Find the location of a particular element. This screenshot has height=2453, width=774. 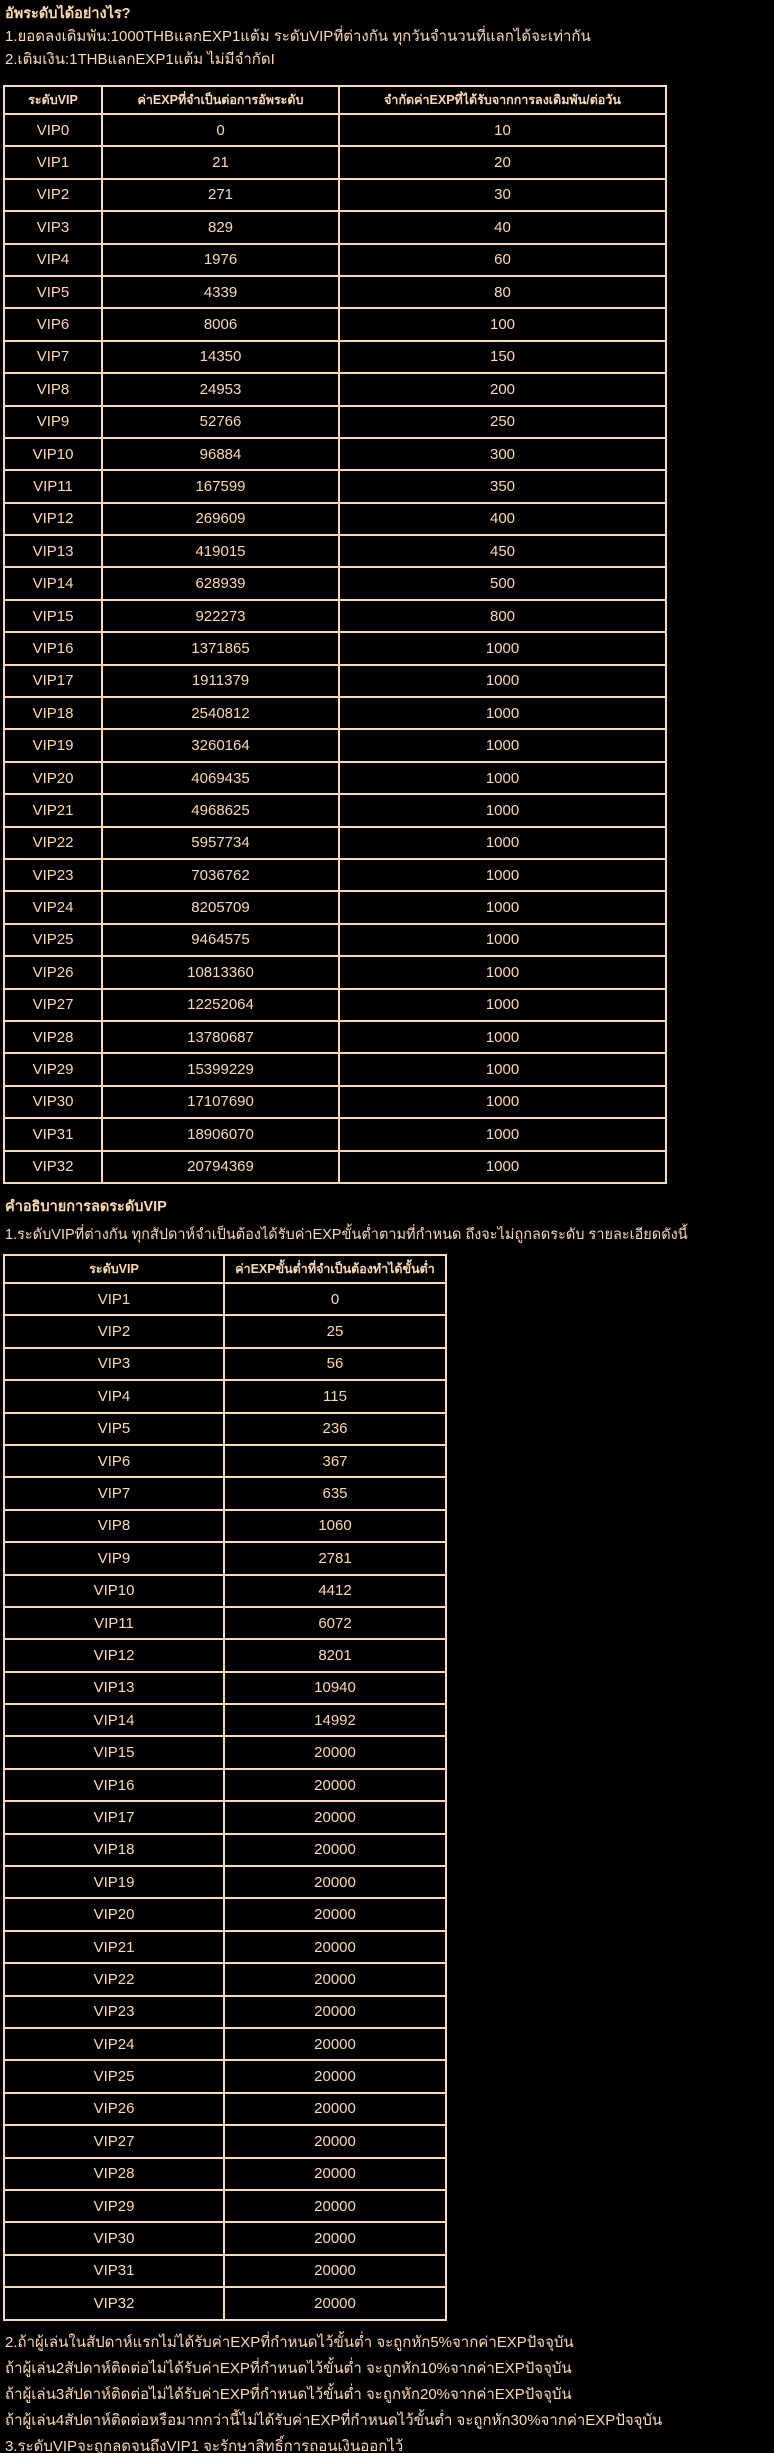

table-cell: 829 is located at coordinates (220, 227).